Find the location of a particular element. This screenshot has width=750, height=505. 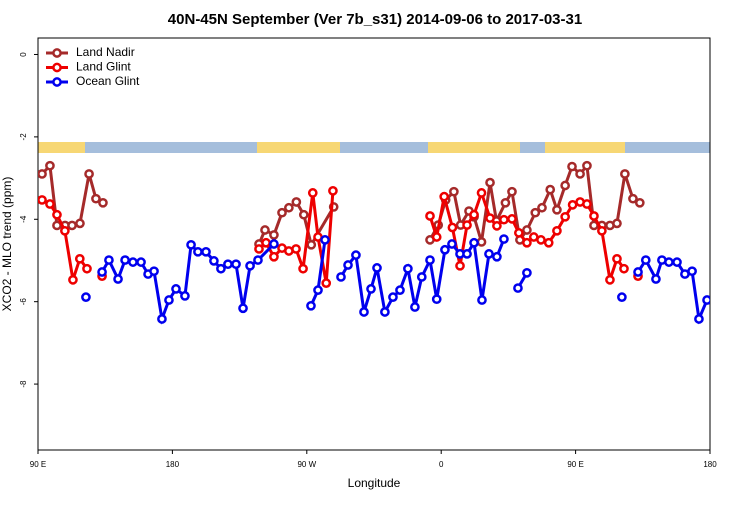

legend-label: Ocean Glint is located at coordinates (108, 81).